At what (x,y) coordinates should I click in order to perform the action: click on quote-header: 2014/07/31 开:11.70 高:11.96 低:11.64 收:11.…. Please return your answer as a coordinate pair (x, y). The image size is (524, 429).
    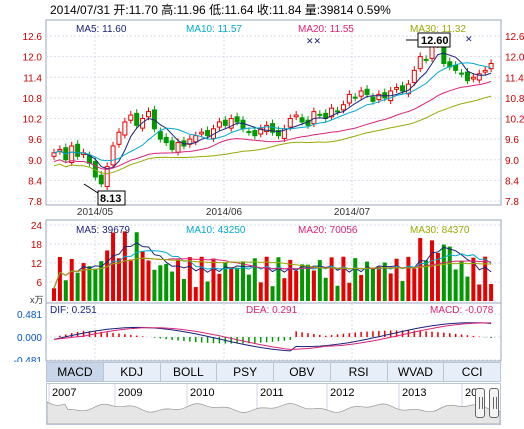
    Looking at the image, I should click on (220, 10).